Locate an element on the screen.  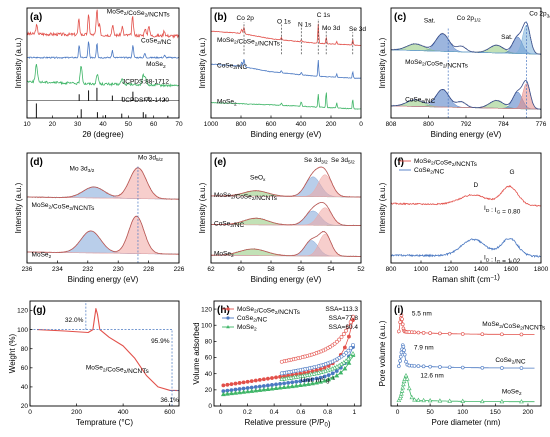
annotation: SeOx is located at coordinates (258, 178).